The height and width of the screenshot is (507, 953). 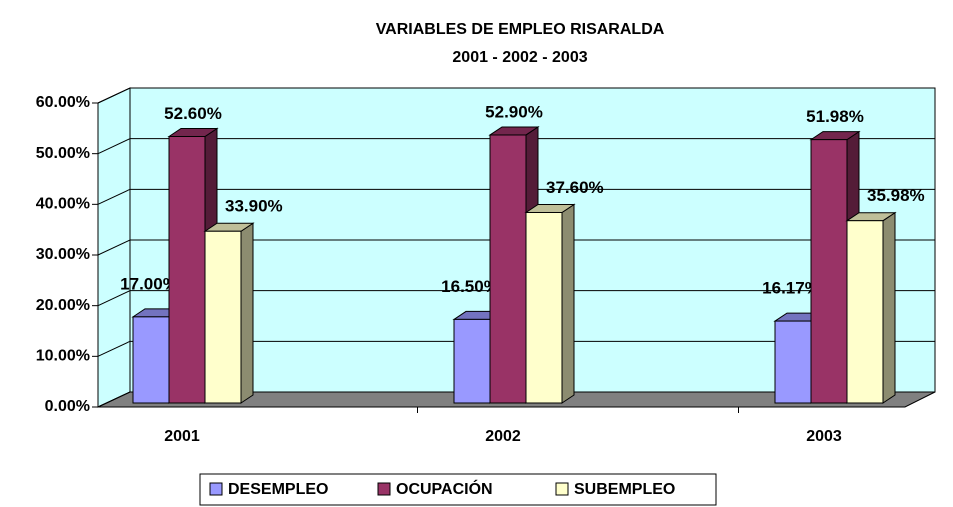 I want to click on data-label: 52.60%, so click(x=193, y=113).